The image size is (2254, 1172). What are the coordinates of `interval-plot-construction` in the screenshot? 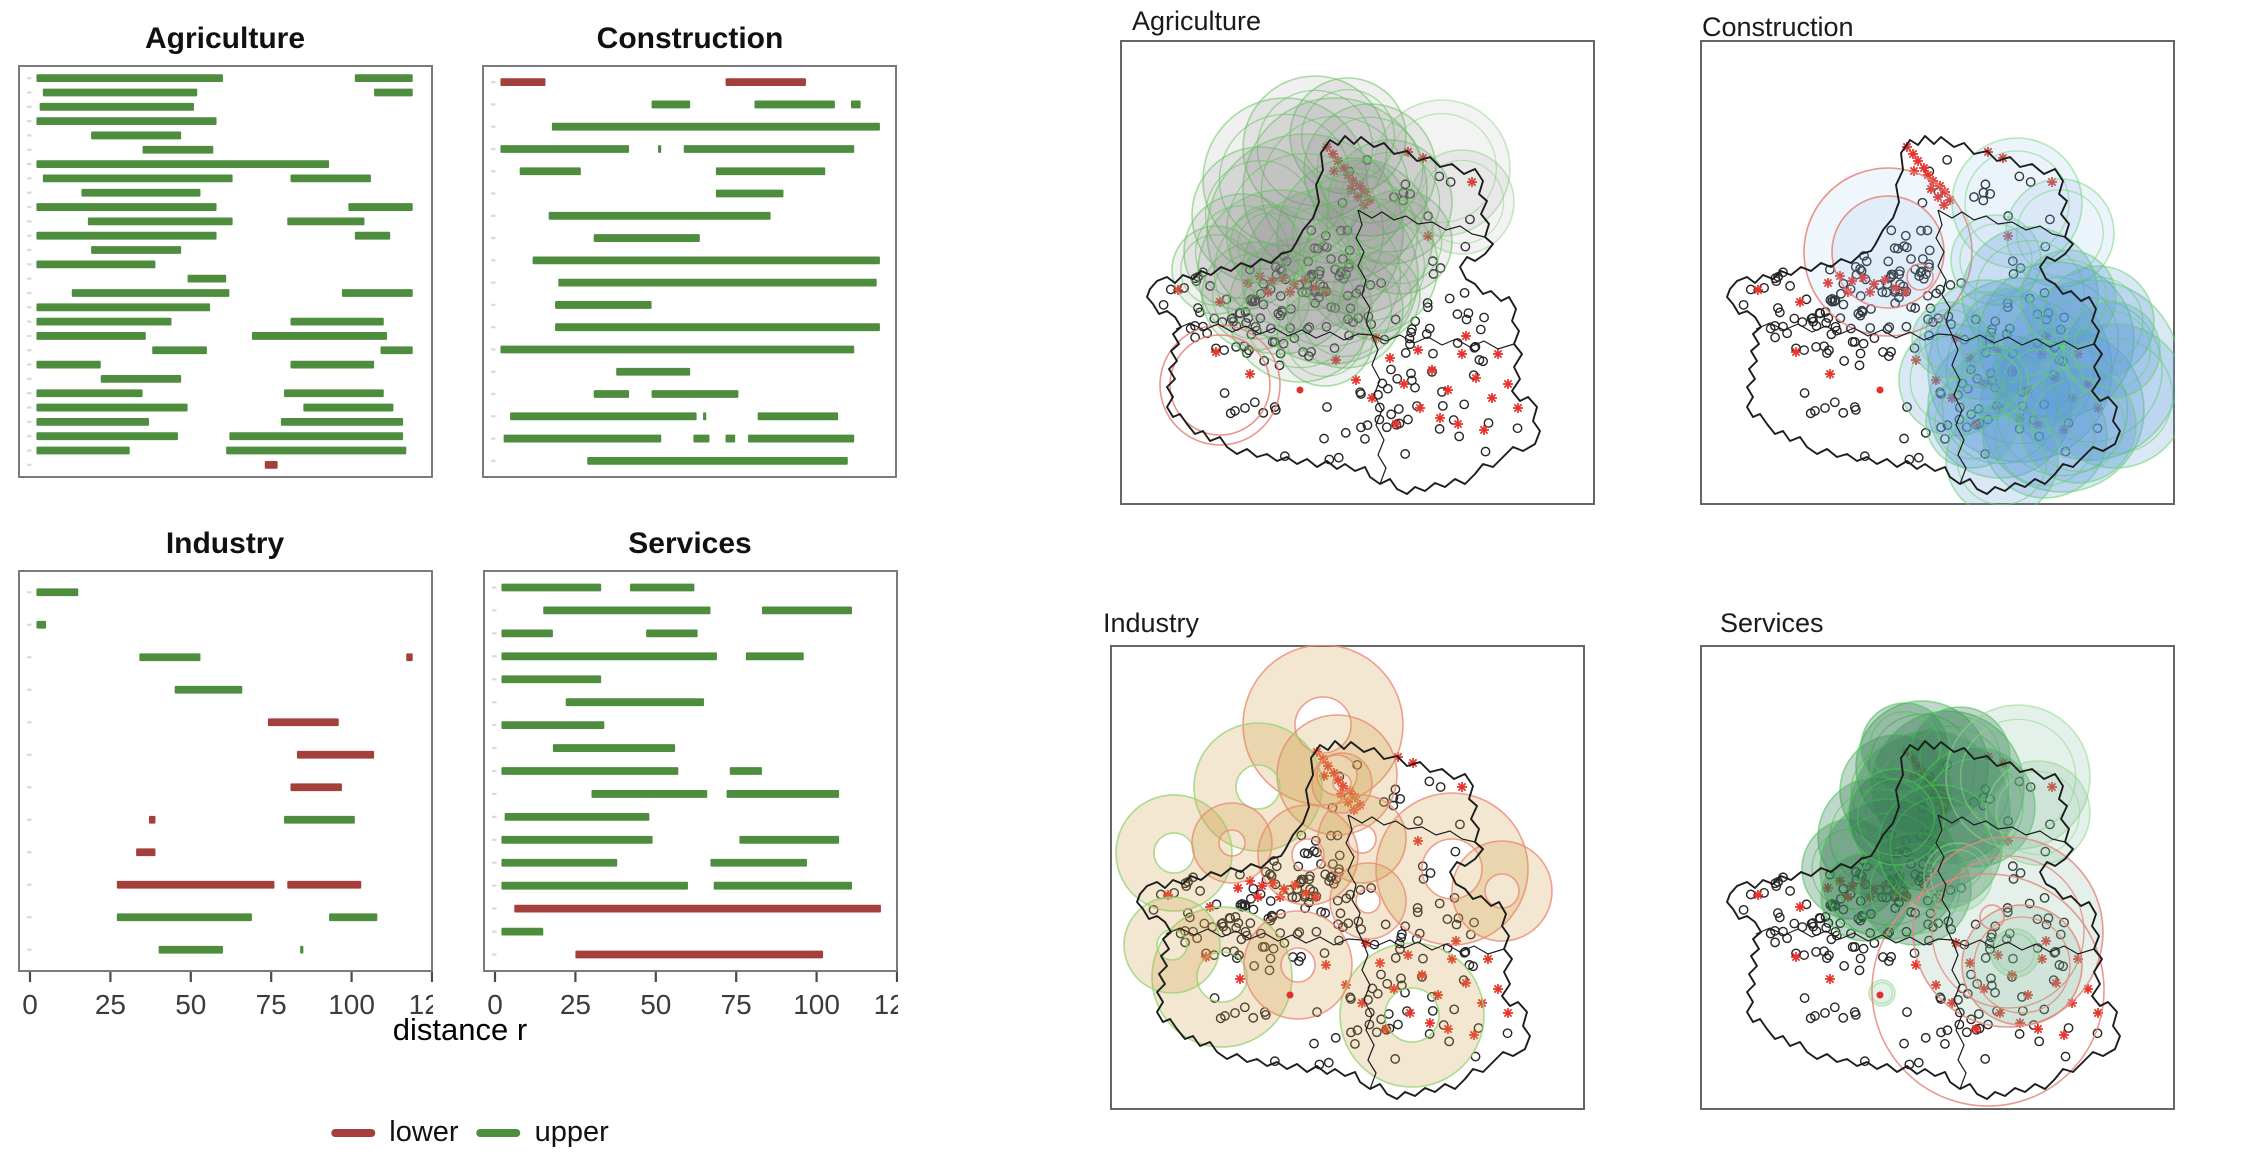 It's located at (689, 271).